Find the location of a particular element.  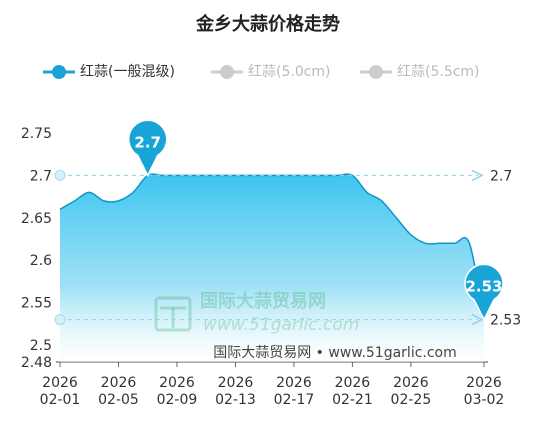

x-tick-label-date: 02-09 is located at coordinates (177, 400).